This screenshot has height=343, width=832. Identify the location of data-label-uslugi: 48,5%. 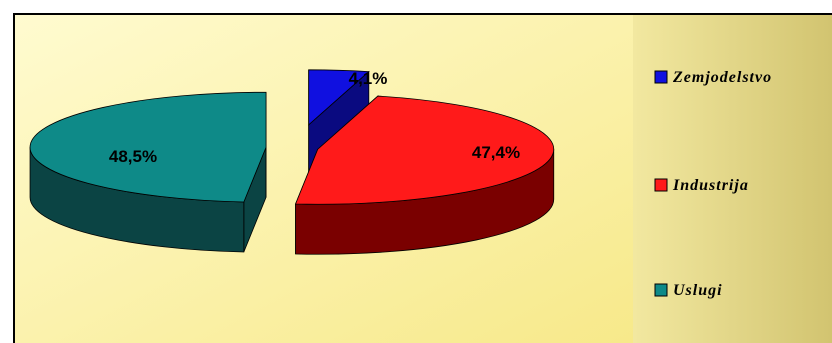
(133, 156).